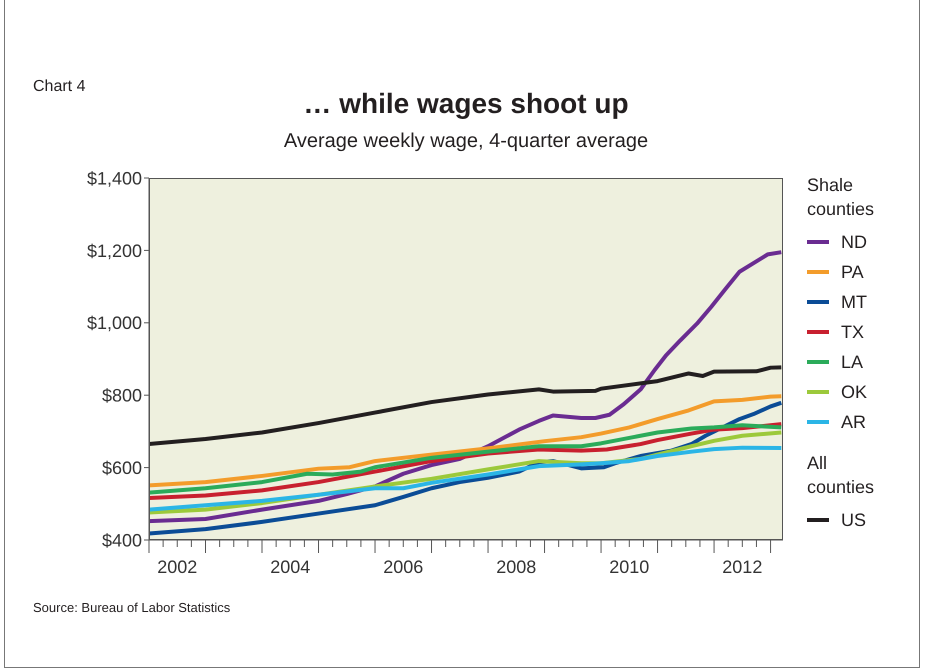 This screenshot has width=925, height=672. I want to click on legend-label: MT, so click(854, 302).